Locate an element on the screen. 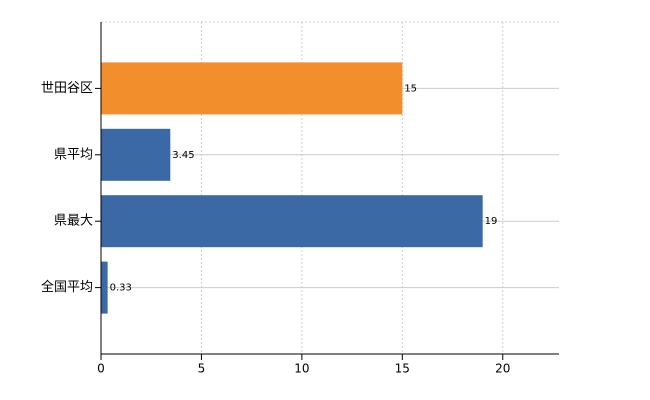 Image resolution: width=650 pixels, height=400 pixels. y-tick-label: 世田谷区 is located at coordinates (67, 88).